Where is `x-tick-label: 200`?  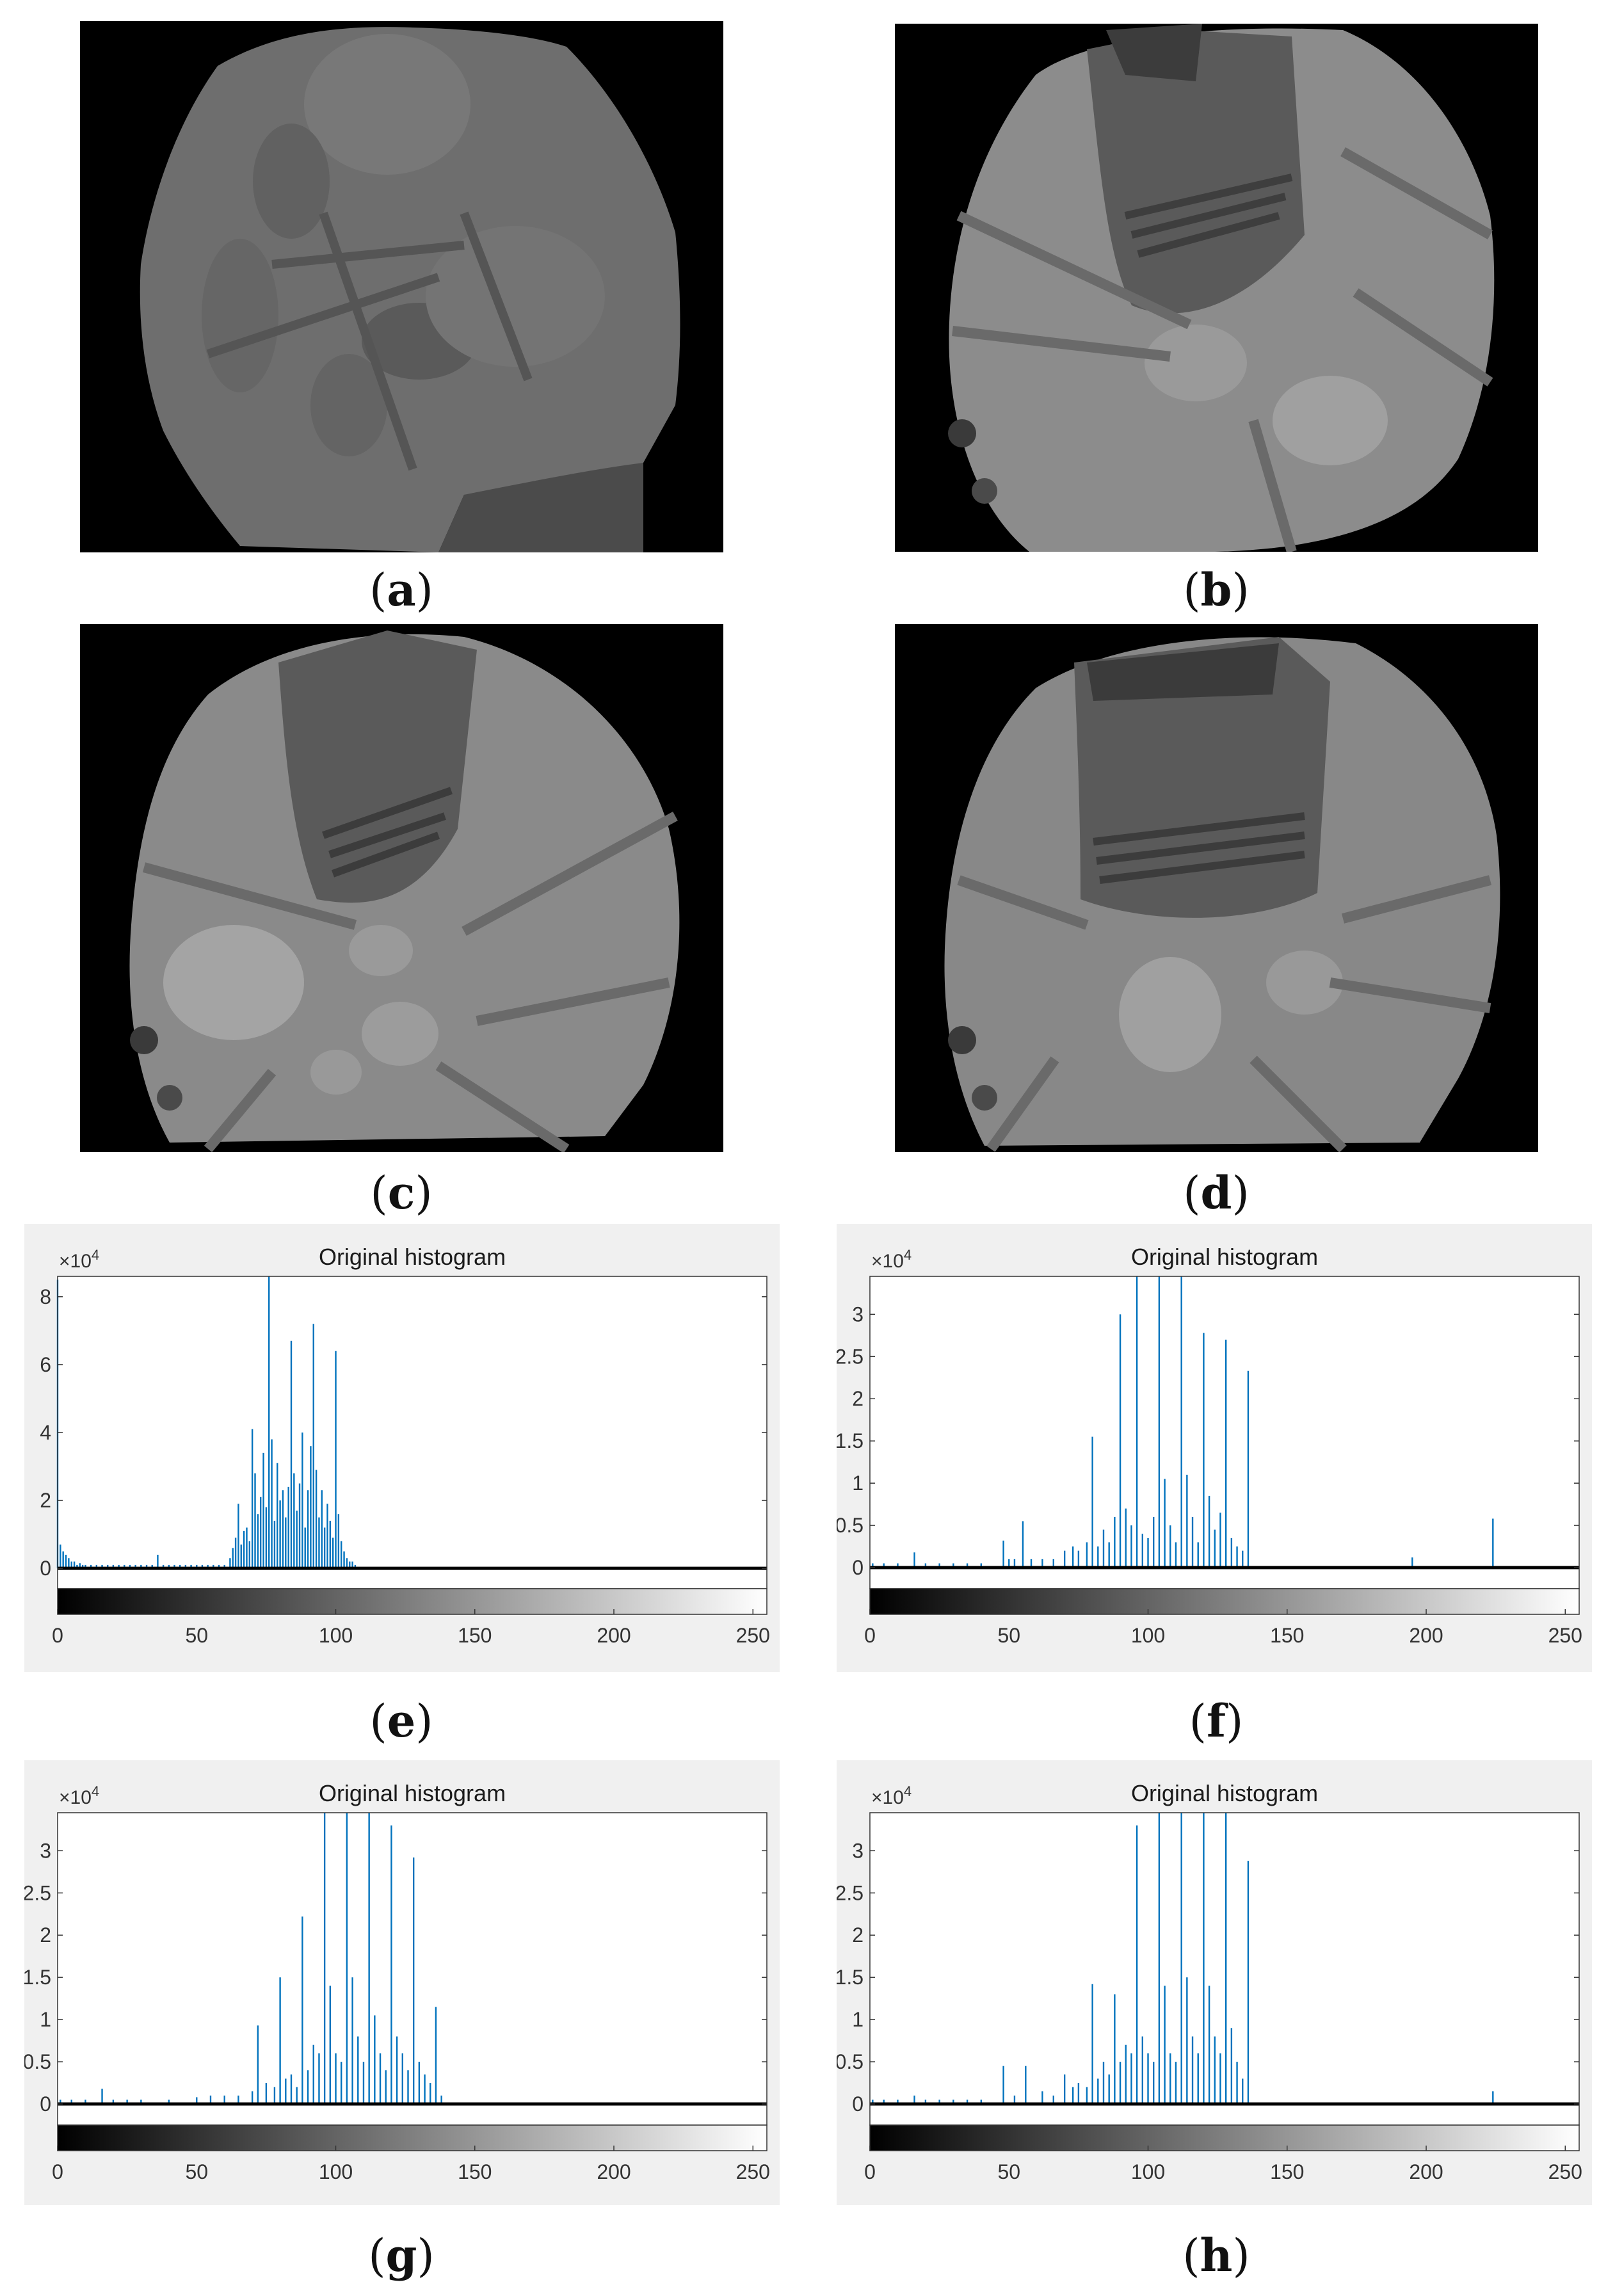 x-tick-label: 200 is located at coordinates (1426, 1635).